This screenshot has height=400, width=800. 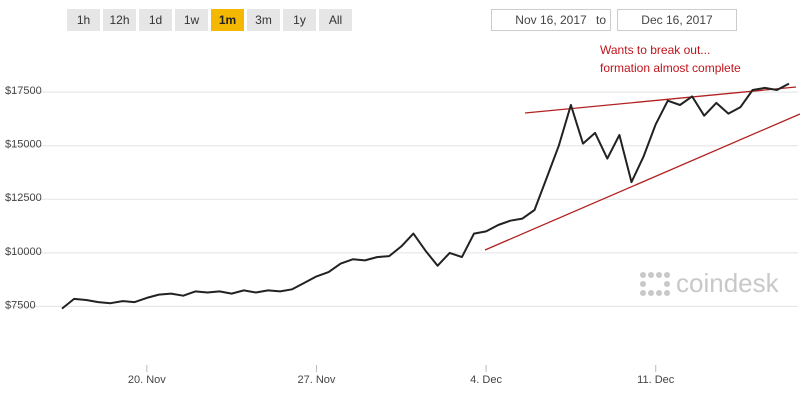 What do you see at coordinates (656, 380) in the screenshot?
I see `x-tick-label: 11. Dec` at bounding box center [656, 380].